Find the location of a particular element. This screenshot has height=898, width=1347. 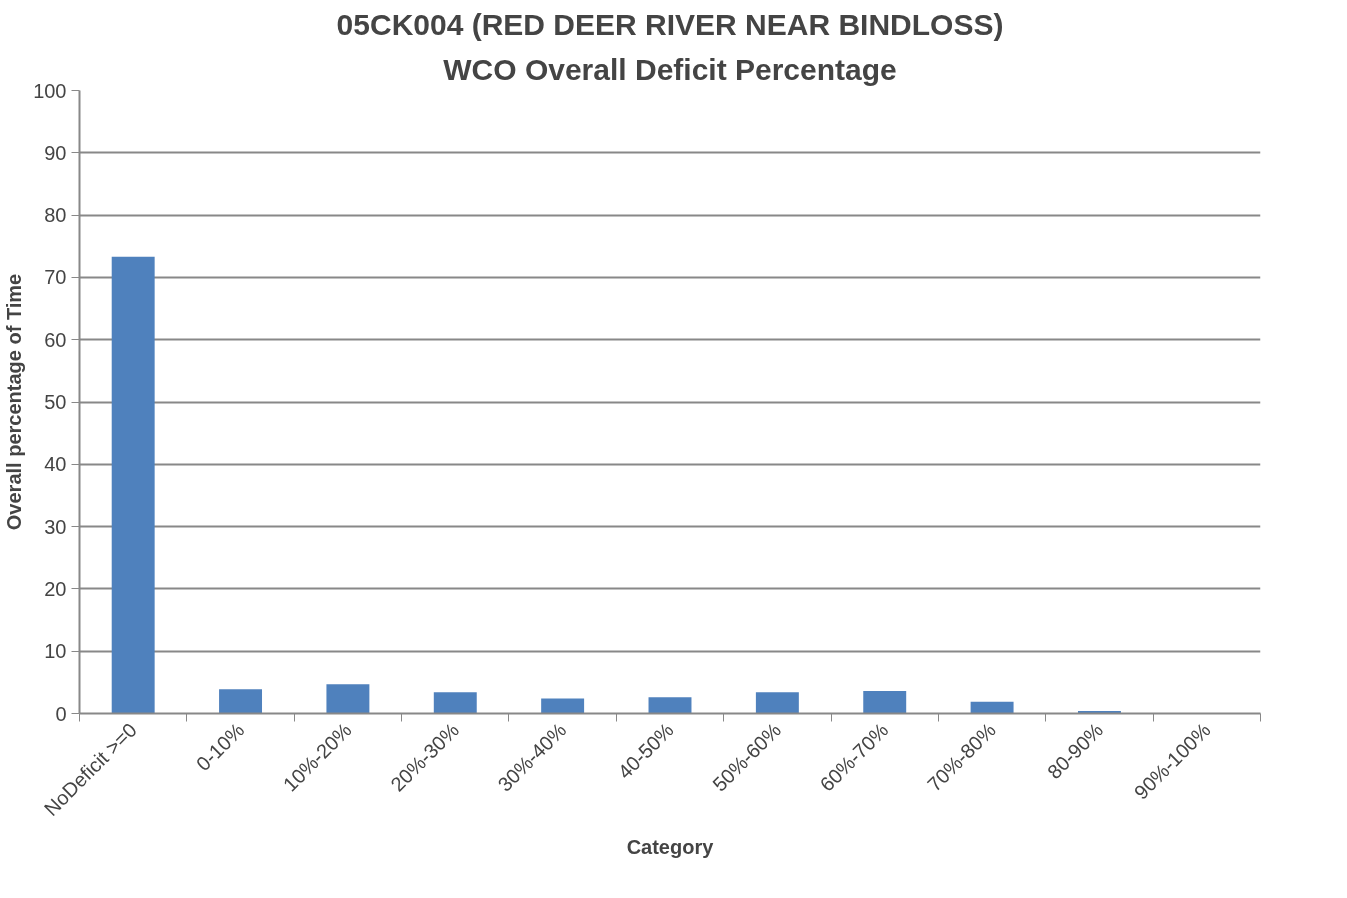

y-tick-label: 20 is located at coordinates (55, 588).